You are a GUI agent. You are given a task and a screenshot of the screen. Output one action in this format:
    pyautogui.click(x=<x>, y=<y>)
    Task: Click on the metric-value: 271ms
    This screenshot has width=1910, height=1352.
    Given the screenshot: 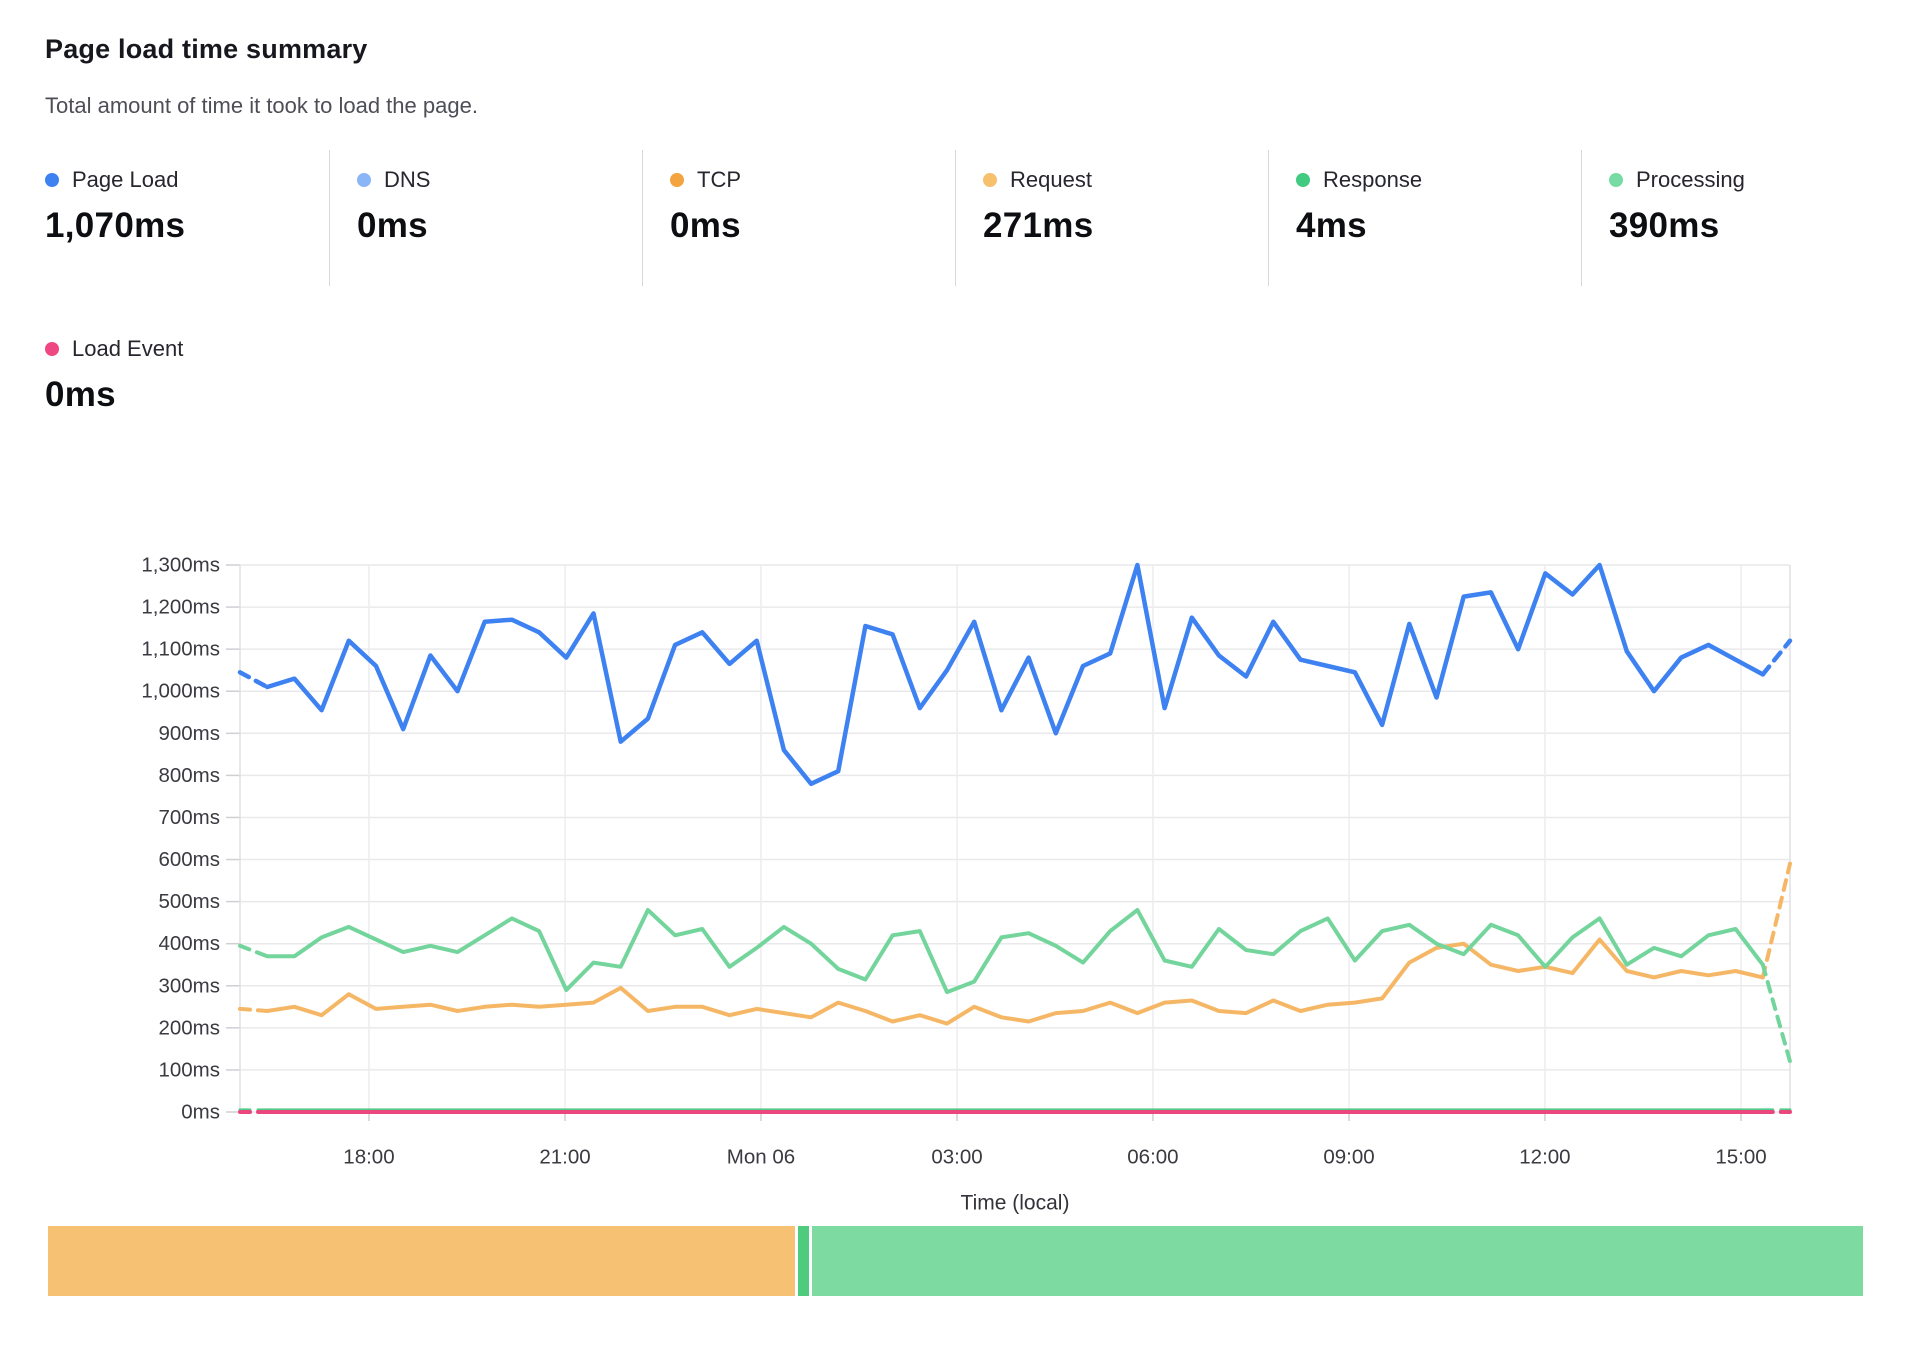 What is the action you would take?
    pyautogui.click(x=1038, y=225)
    